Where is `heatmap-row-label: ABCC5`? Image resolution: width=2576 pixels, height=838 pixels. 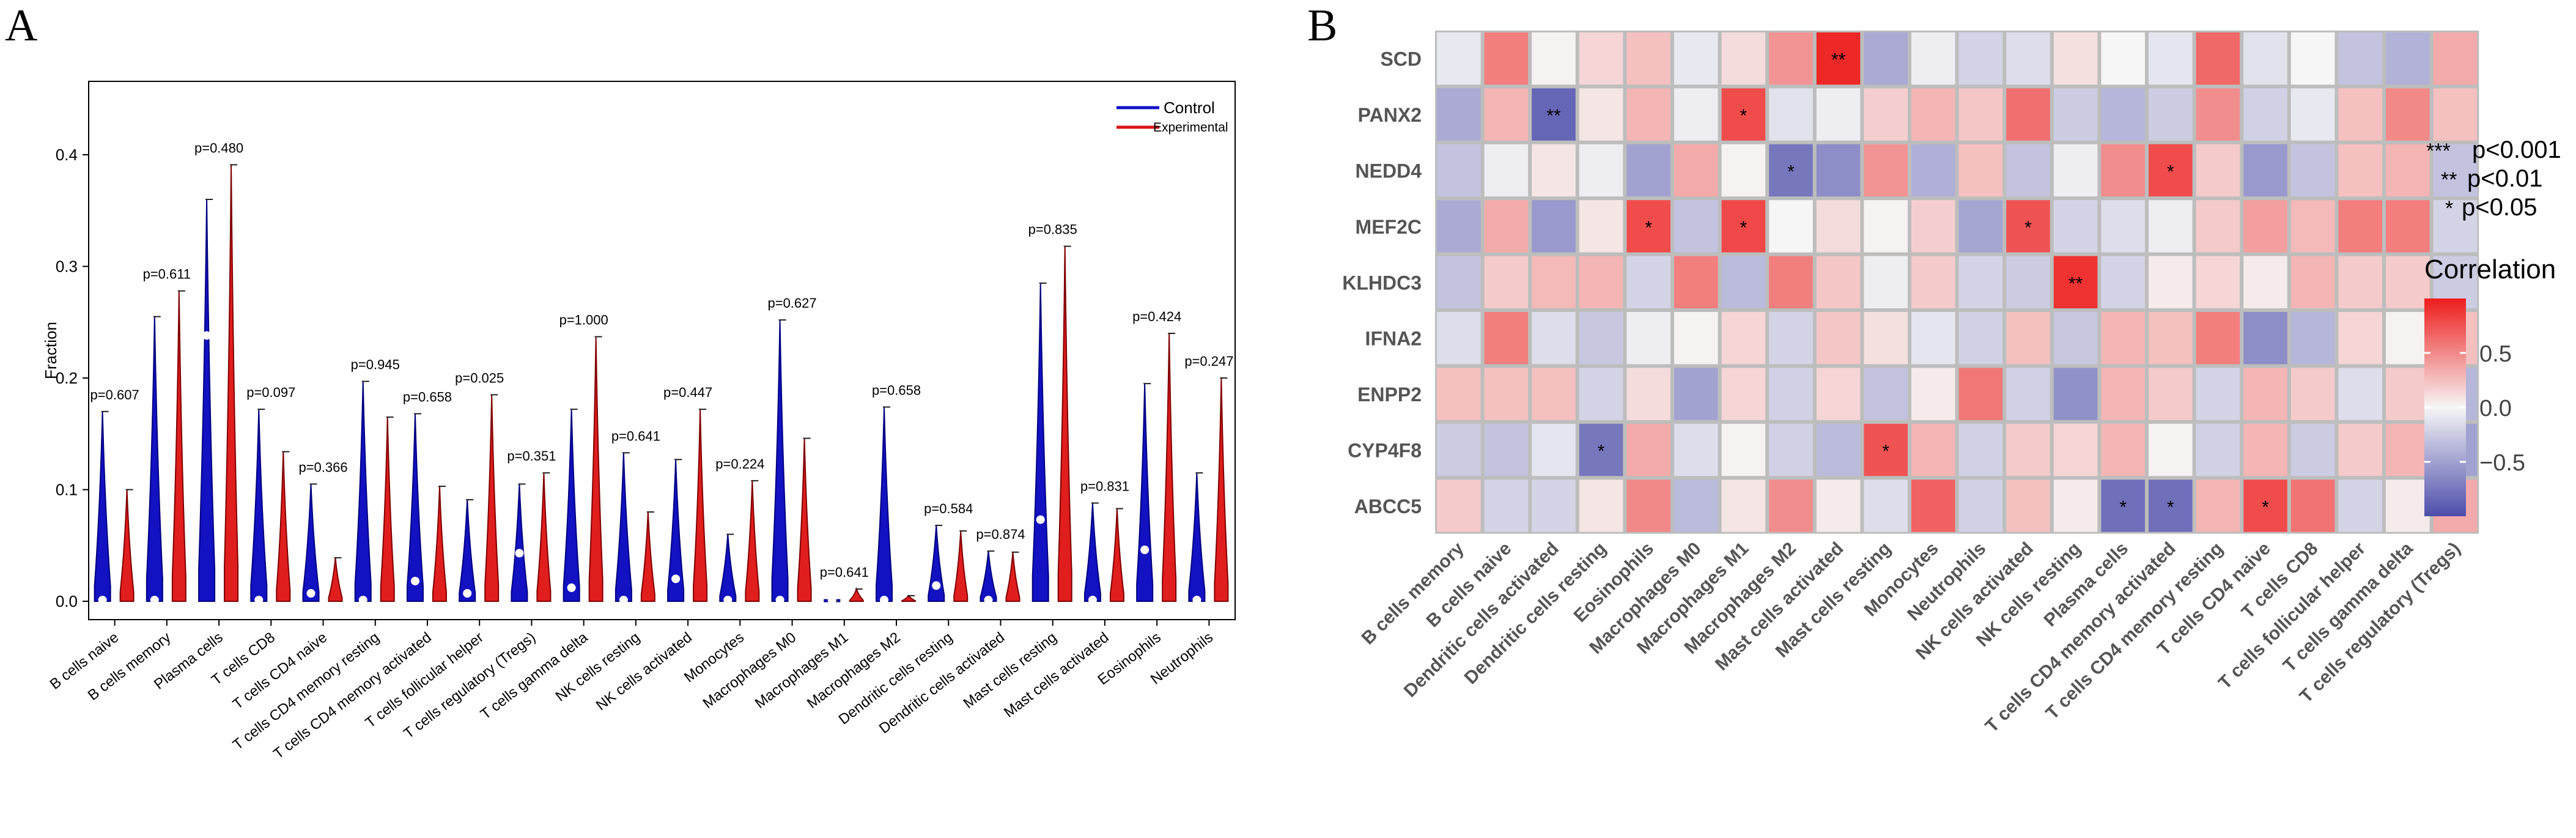 heatmap-row-label: ABCC5 is located at coordinates (1388, 506).